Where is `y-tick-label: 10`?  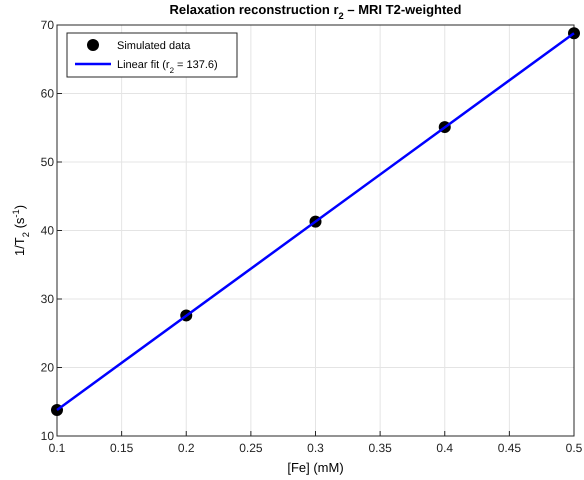 y-tick-label: 10 is located at coordinates (47, 435).